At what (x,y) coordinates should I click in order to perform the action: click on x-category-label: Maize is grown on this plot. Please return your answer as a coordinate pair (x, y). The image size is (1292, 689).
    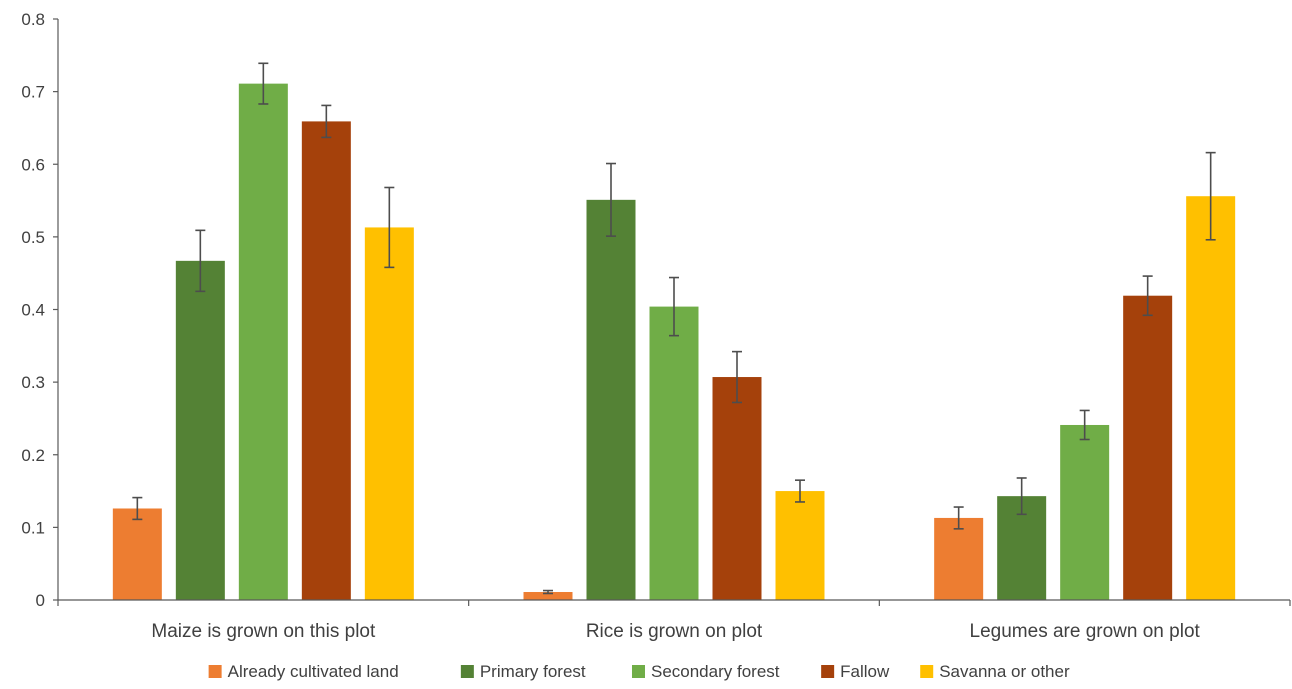
    Looking at the image, I should click on (263, 631).